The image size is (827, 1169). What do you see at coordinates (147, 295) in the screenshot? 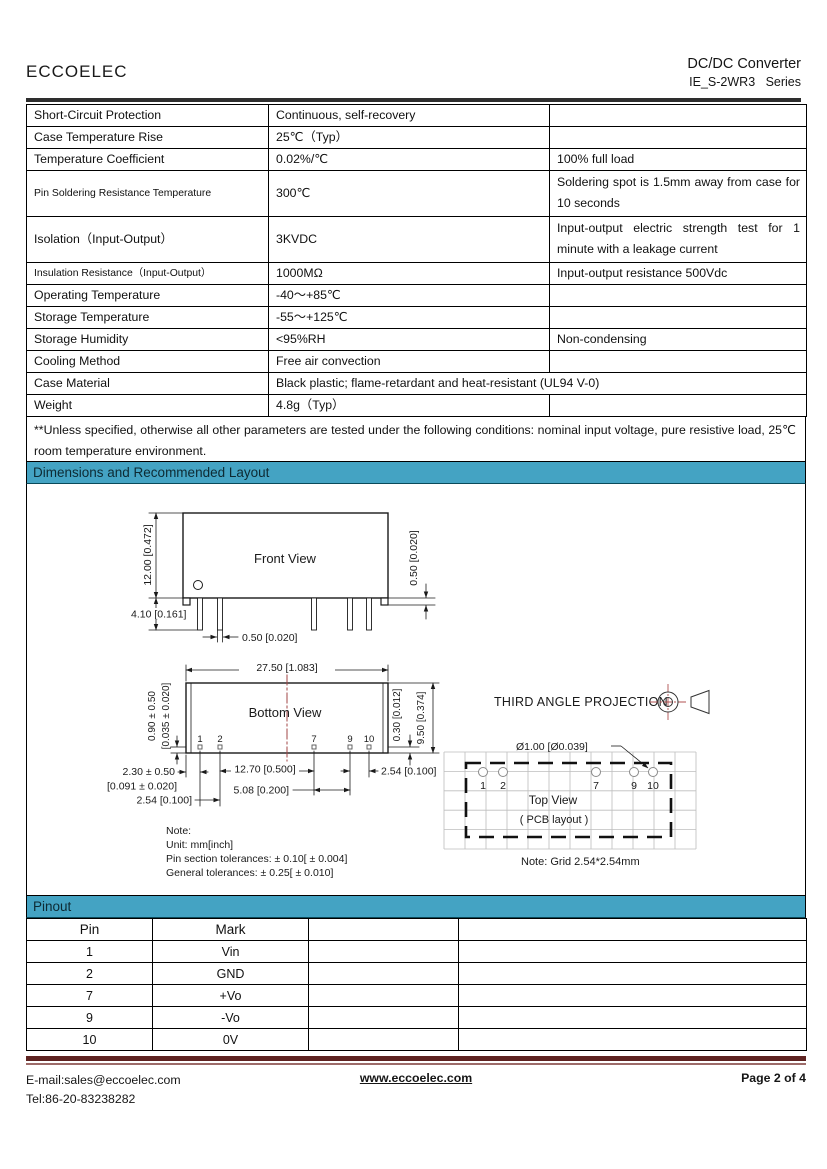
I see `spec-label: Operating Temperature` at bounding box center [147, 295].